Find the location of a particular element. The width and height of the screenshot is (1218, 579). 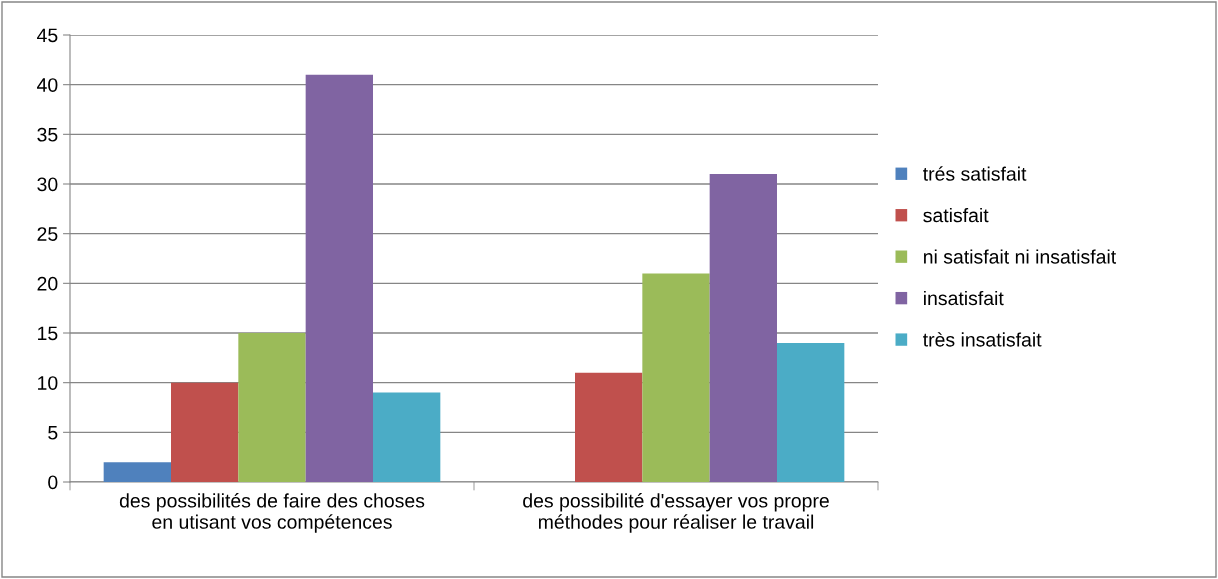

y-tick-label: 15 is located at coordinates (48, 333).